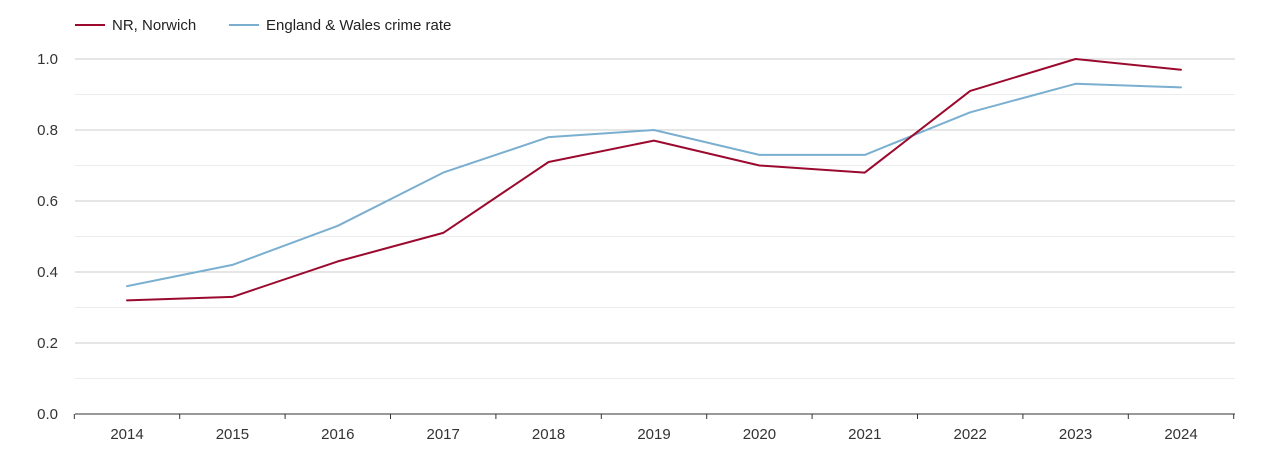 The image size is (1270, 450). Describe the element at coordinates (759, 434) in the screenshot. I see `x-tick-label: 2020` at that location.